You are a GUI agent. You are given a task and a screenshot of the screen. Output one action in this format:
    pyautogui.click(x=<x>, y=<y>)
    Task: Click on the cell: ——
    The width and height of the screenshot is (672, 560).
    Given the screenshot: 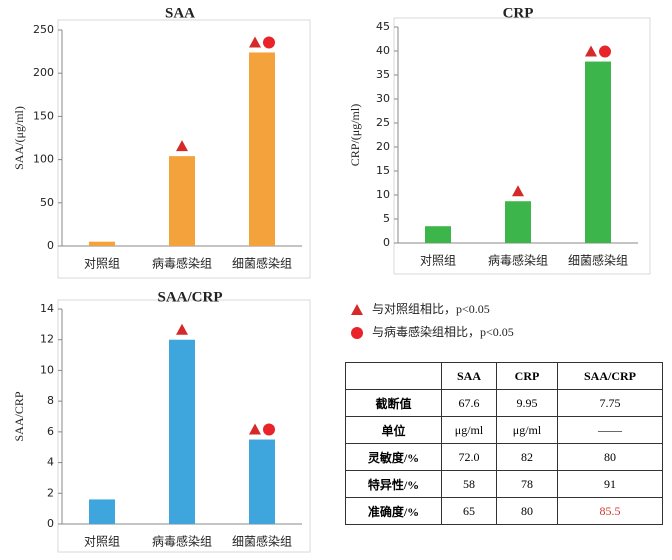 What is the action you would take?
    pyautogui.click(x=610, y=430)
    